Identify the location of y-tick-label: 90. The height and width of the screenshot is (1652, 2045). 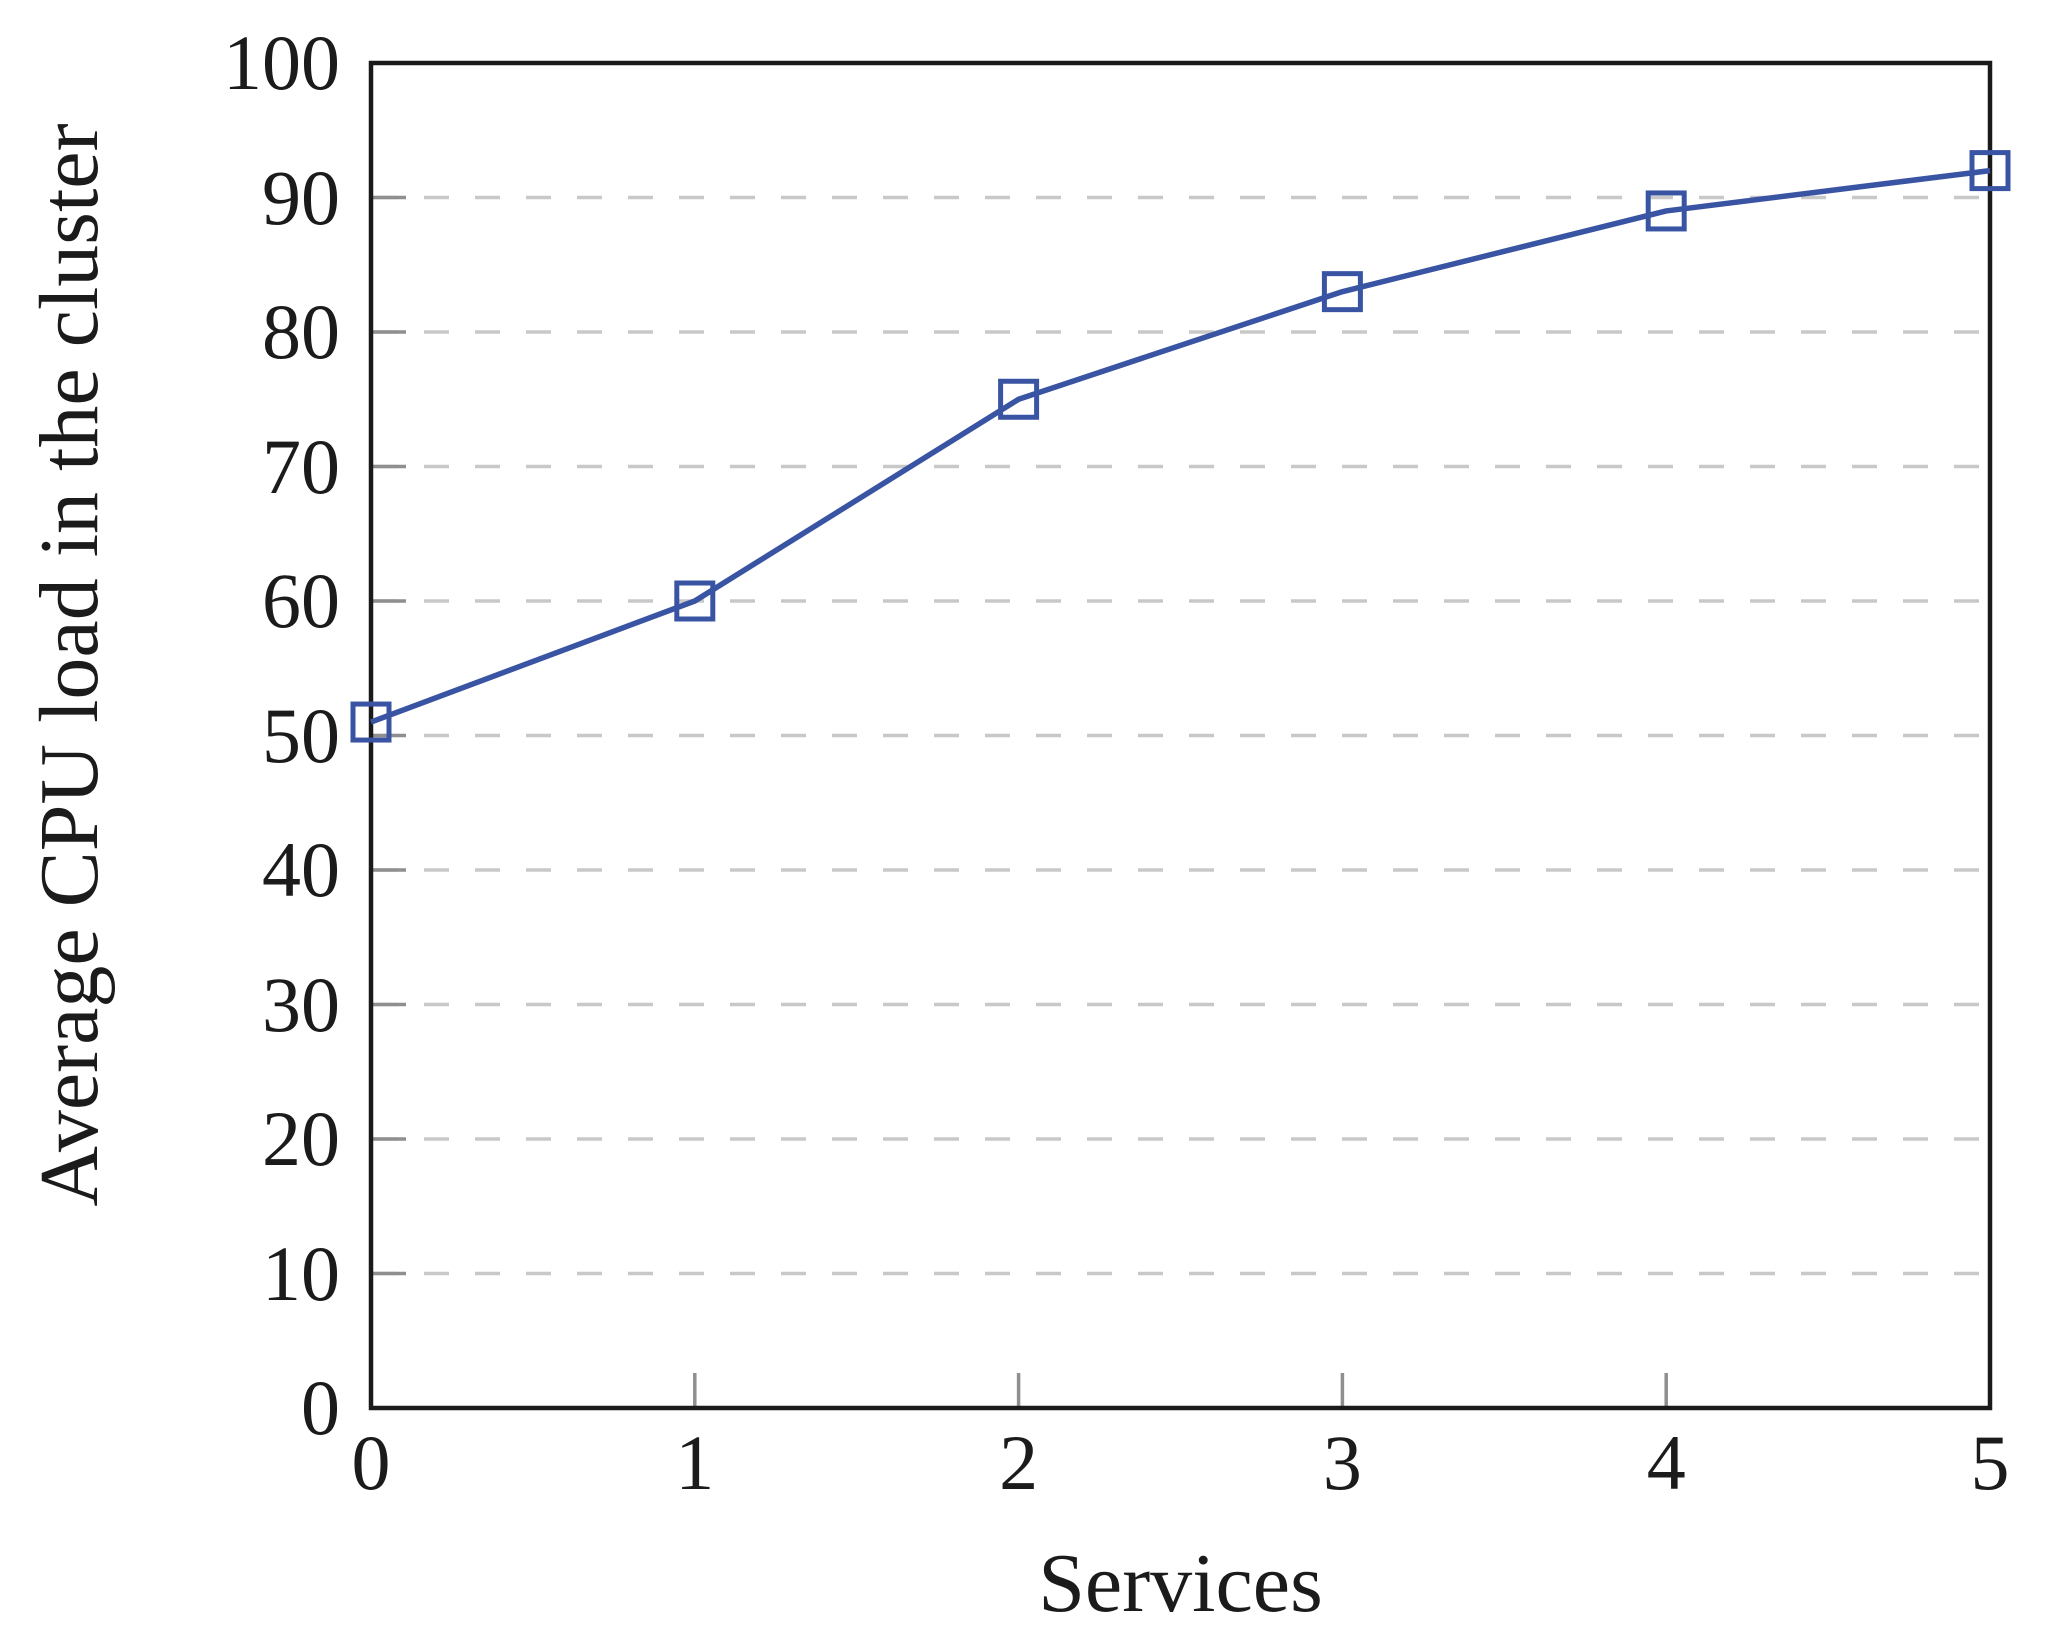
(301, 197).